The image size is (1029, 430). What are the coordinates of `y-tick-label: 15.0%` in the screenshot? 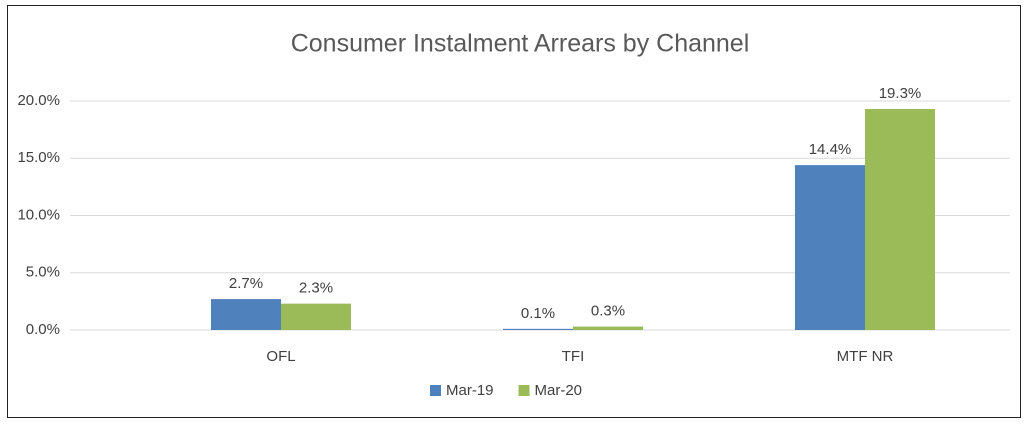 It's located at (38, 157).